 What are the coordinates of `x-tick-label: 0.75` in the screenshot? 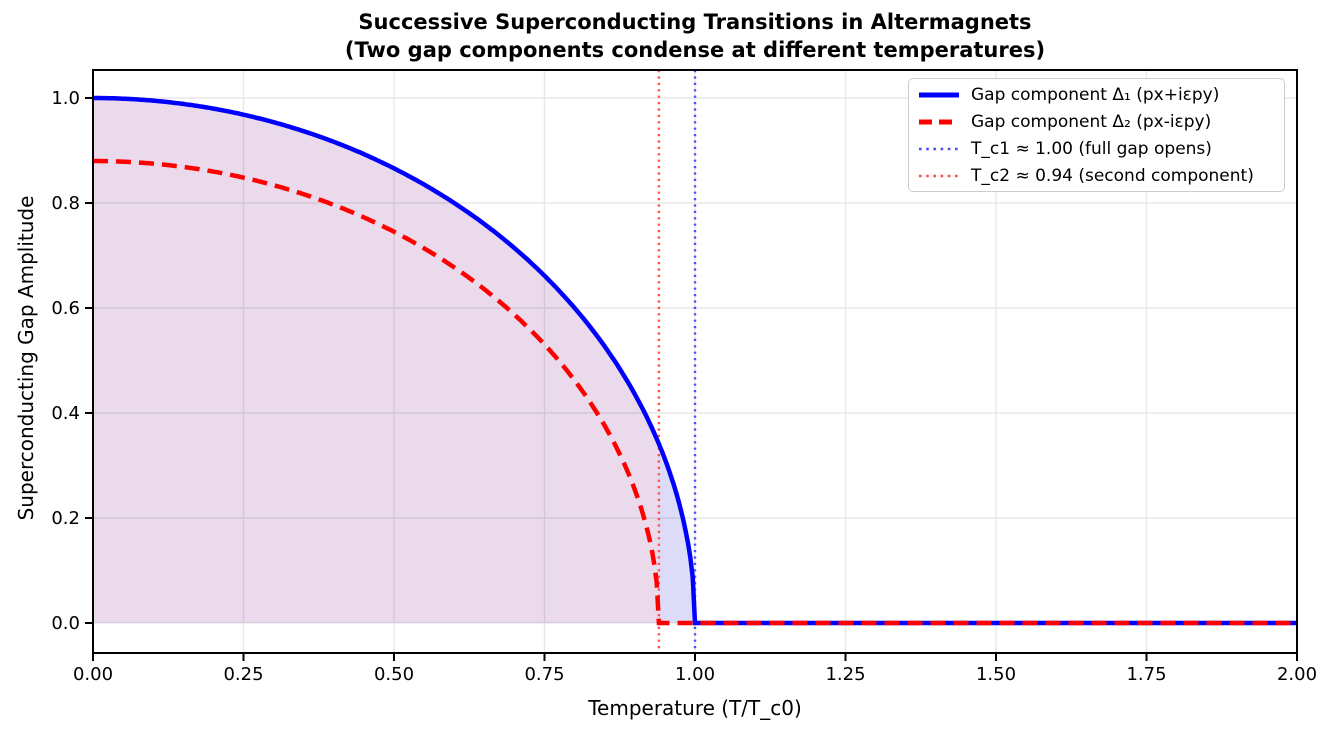 It's located at (544, 674).